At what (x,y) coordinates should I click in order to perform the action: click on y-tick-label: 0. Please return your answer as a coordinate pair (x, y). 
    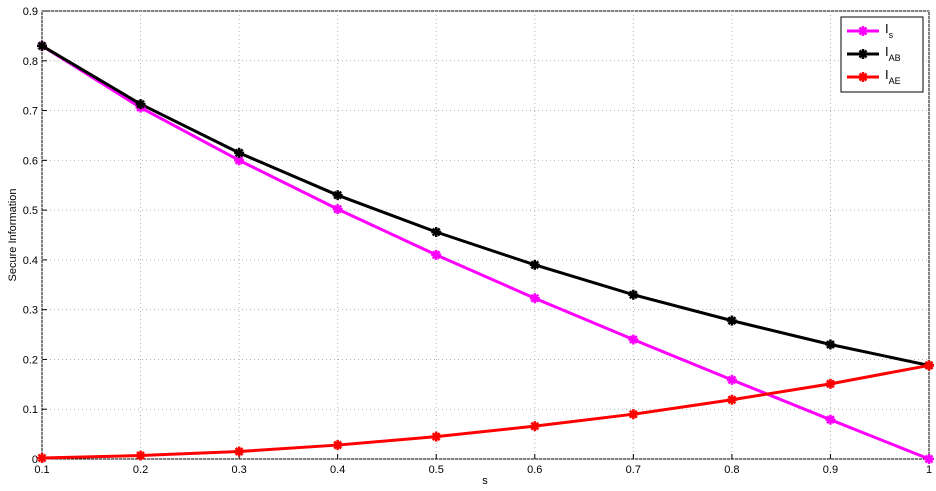
    Looking at the image, I should click on (35, 460).